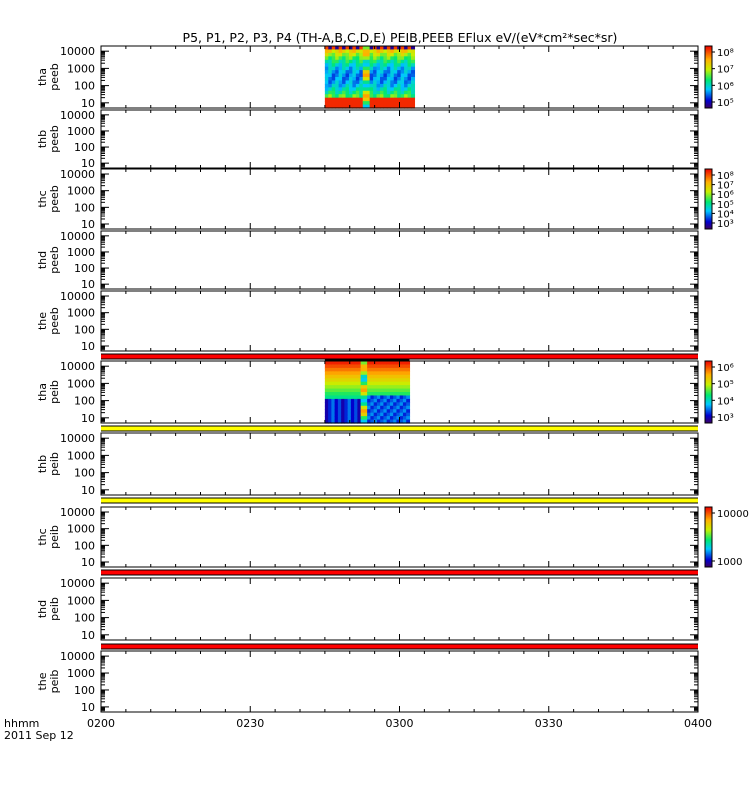  I want to click on panel-product-label: peeb, so click(54, 321).